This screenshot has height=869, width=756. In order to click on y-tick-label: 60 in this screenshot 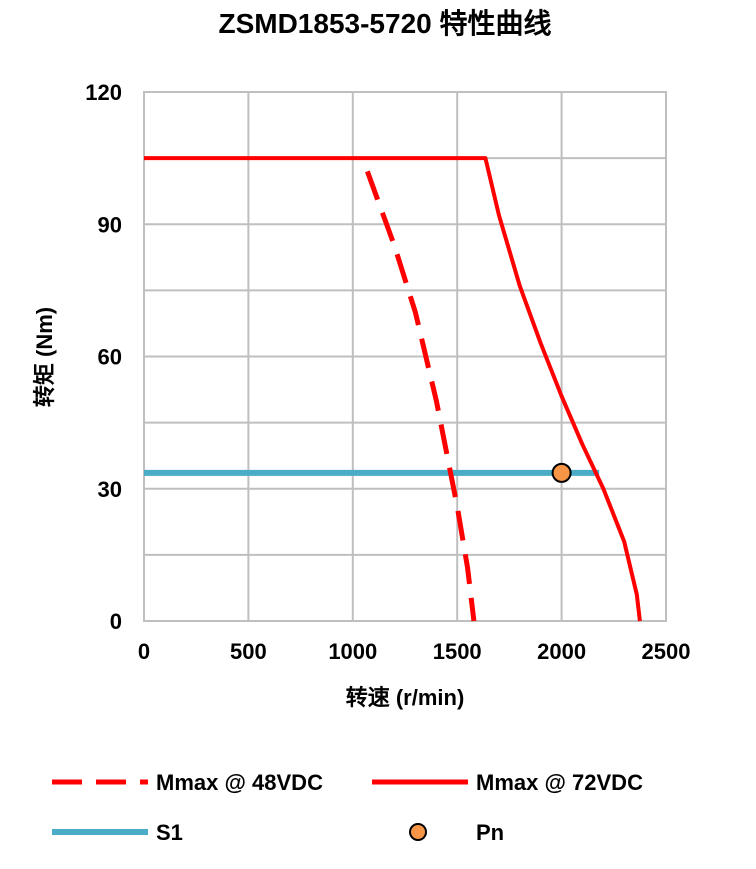, I will do `click(110, 357)`.